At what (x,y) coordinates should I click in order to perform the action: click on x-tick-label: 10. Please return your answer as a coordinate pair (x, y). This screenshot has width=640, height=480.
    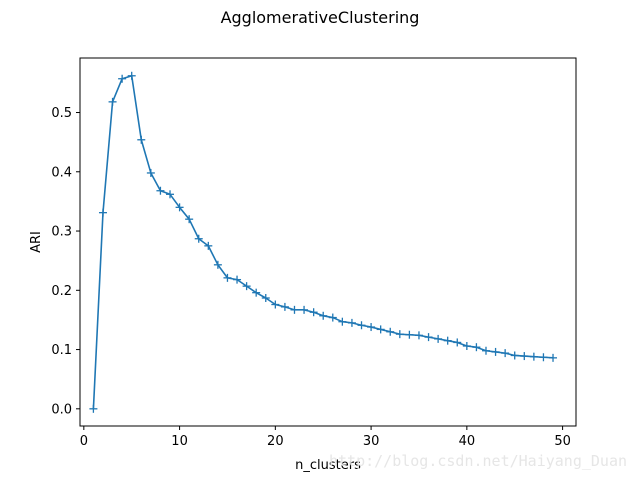
    Looking at the image, I should click on (179, 441).